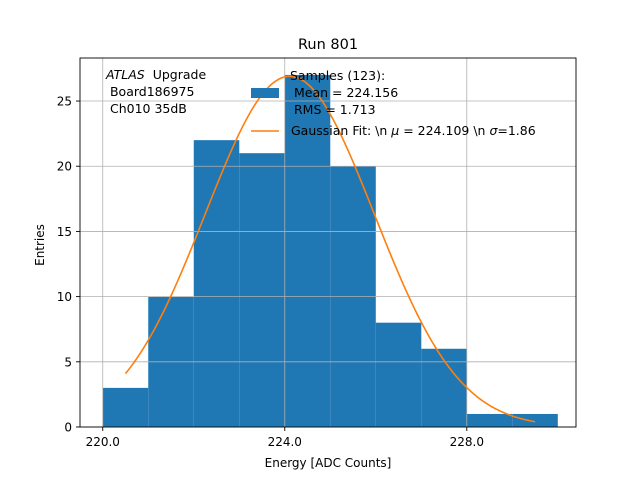 This screenshot has height=485, width=640. I want to click on y-axis-label: Entries, so click(40, 245).